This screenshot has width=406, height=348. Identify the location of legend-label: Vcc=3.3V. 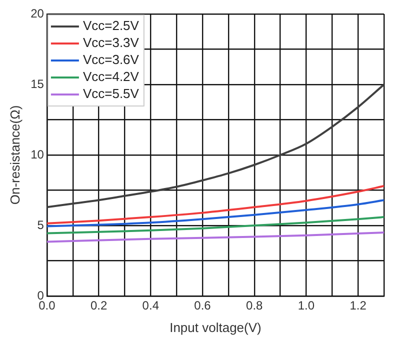
(111, 42).